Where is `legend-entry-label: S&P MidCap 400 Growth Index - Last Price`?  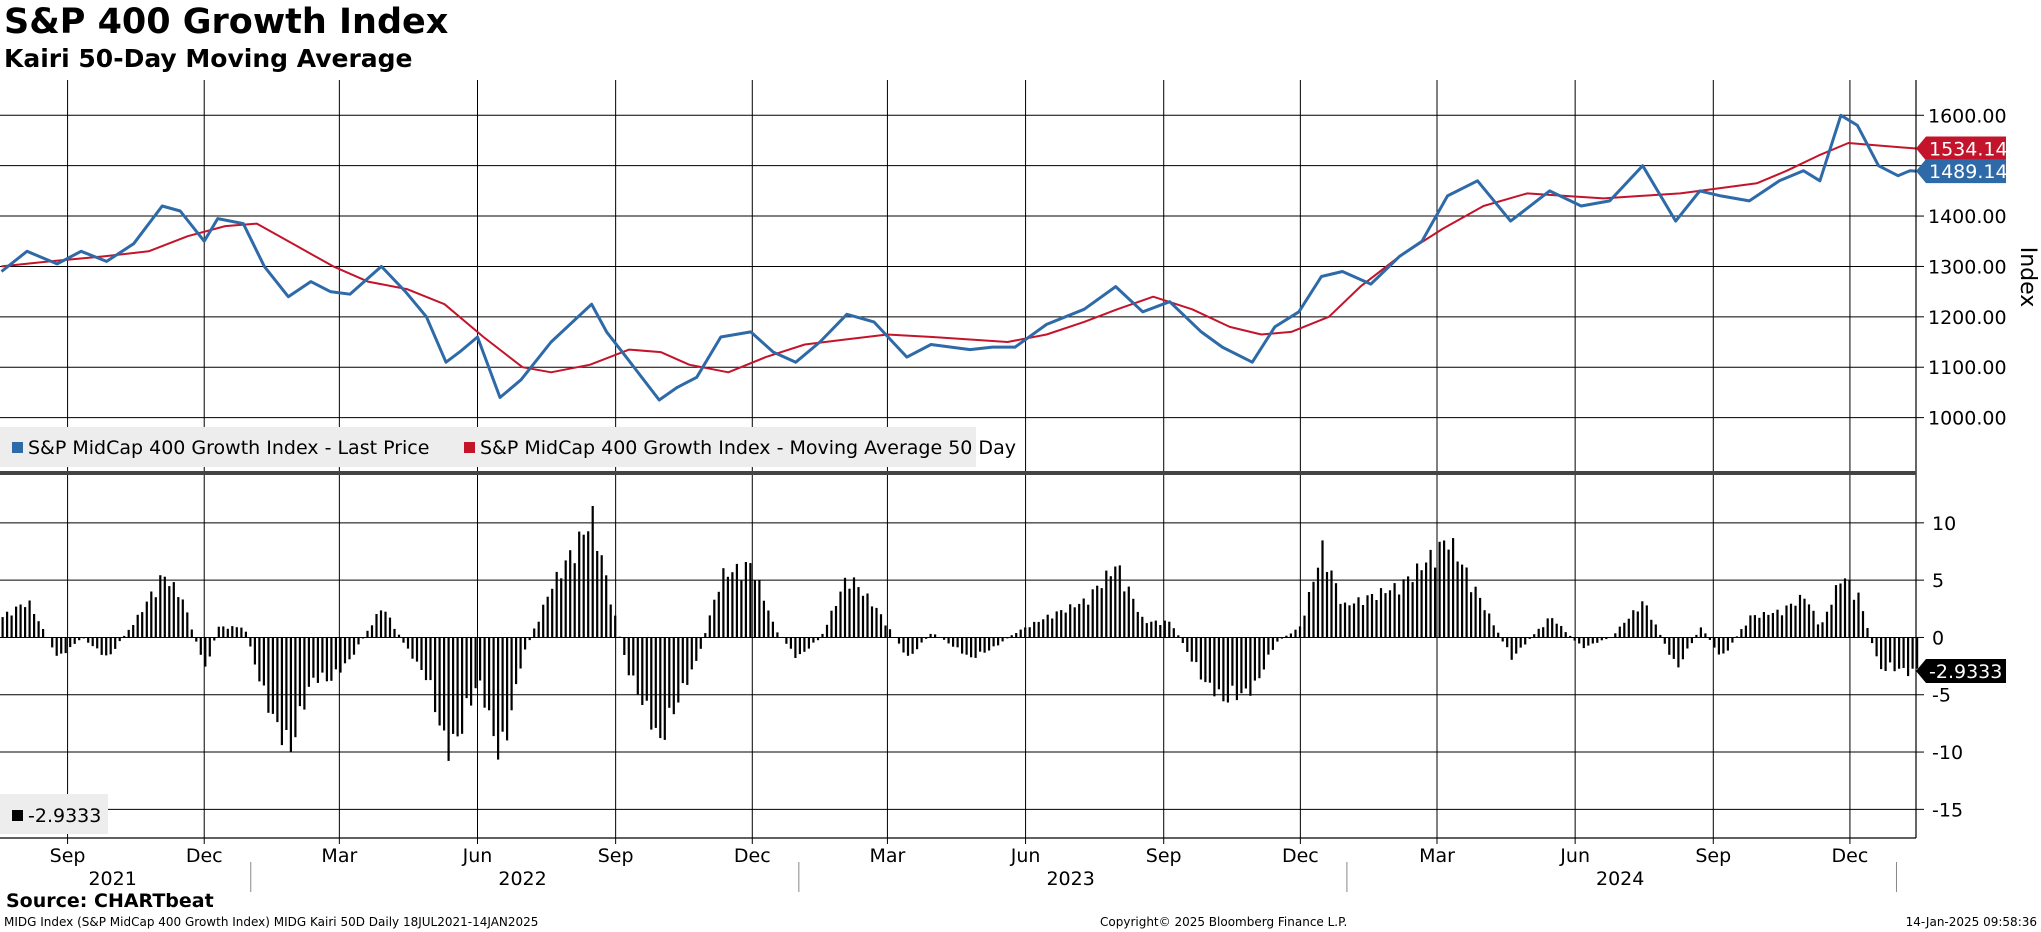
legend-entry-label: S&P MidCap 400 Growth Index - Last Price is located at coordinates (228, 448).